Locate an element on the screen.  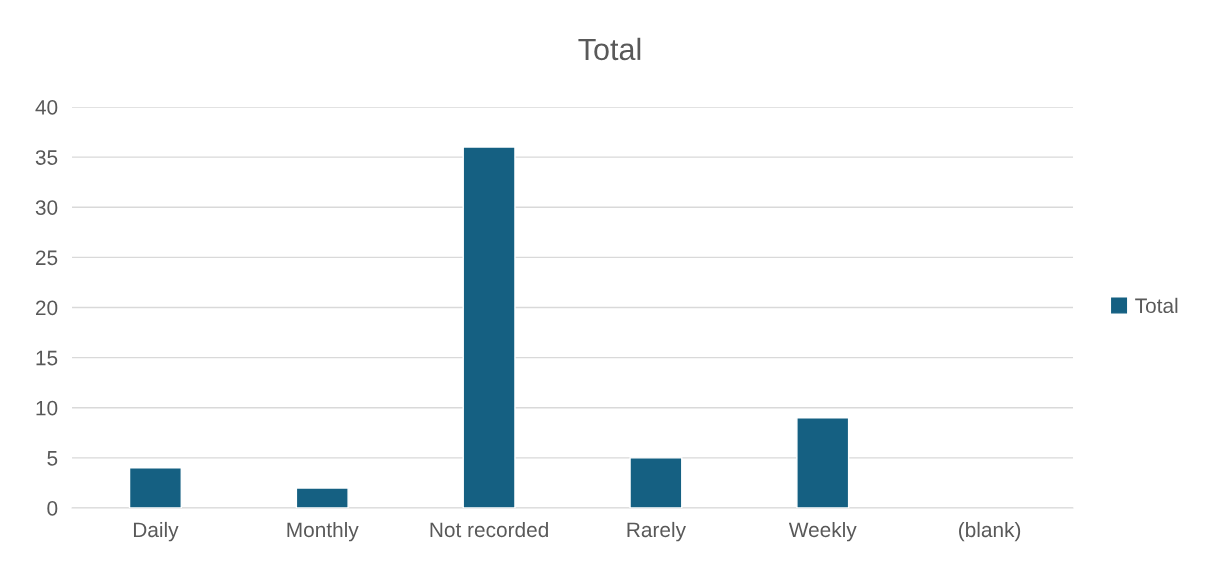
chart-title: Total is located at coordinates (609, 49).